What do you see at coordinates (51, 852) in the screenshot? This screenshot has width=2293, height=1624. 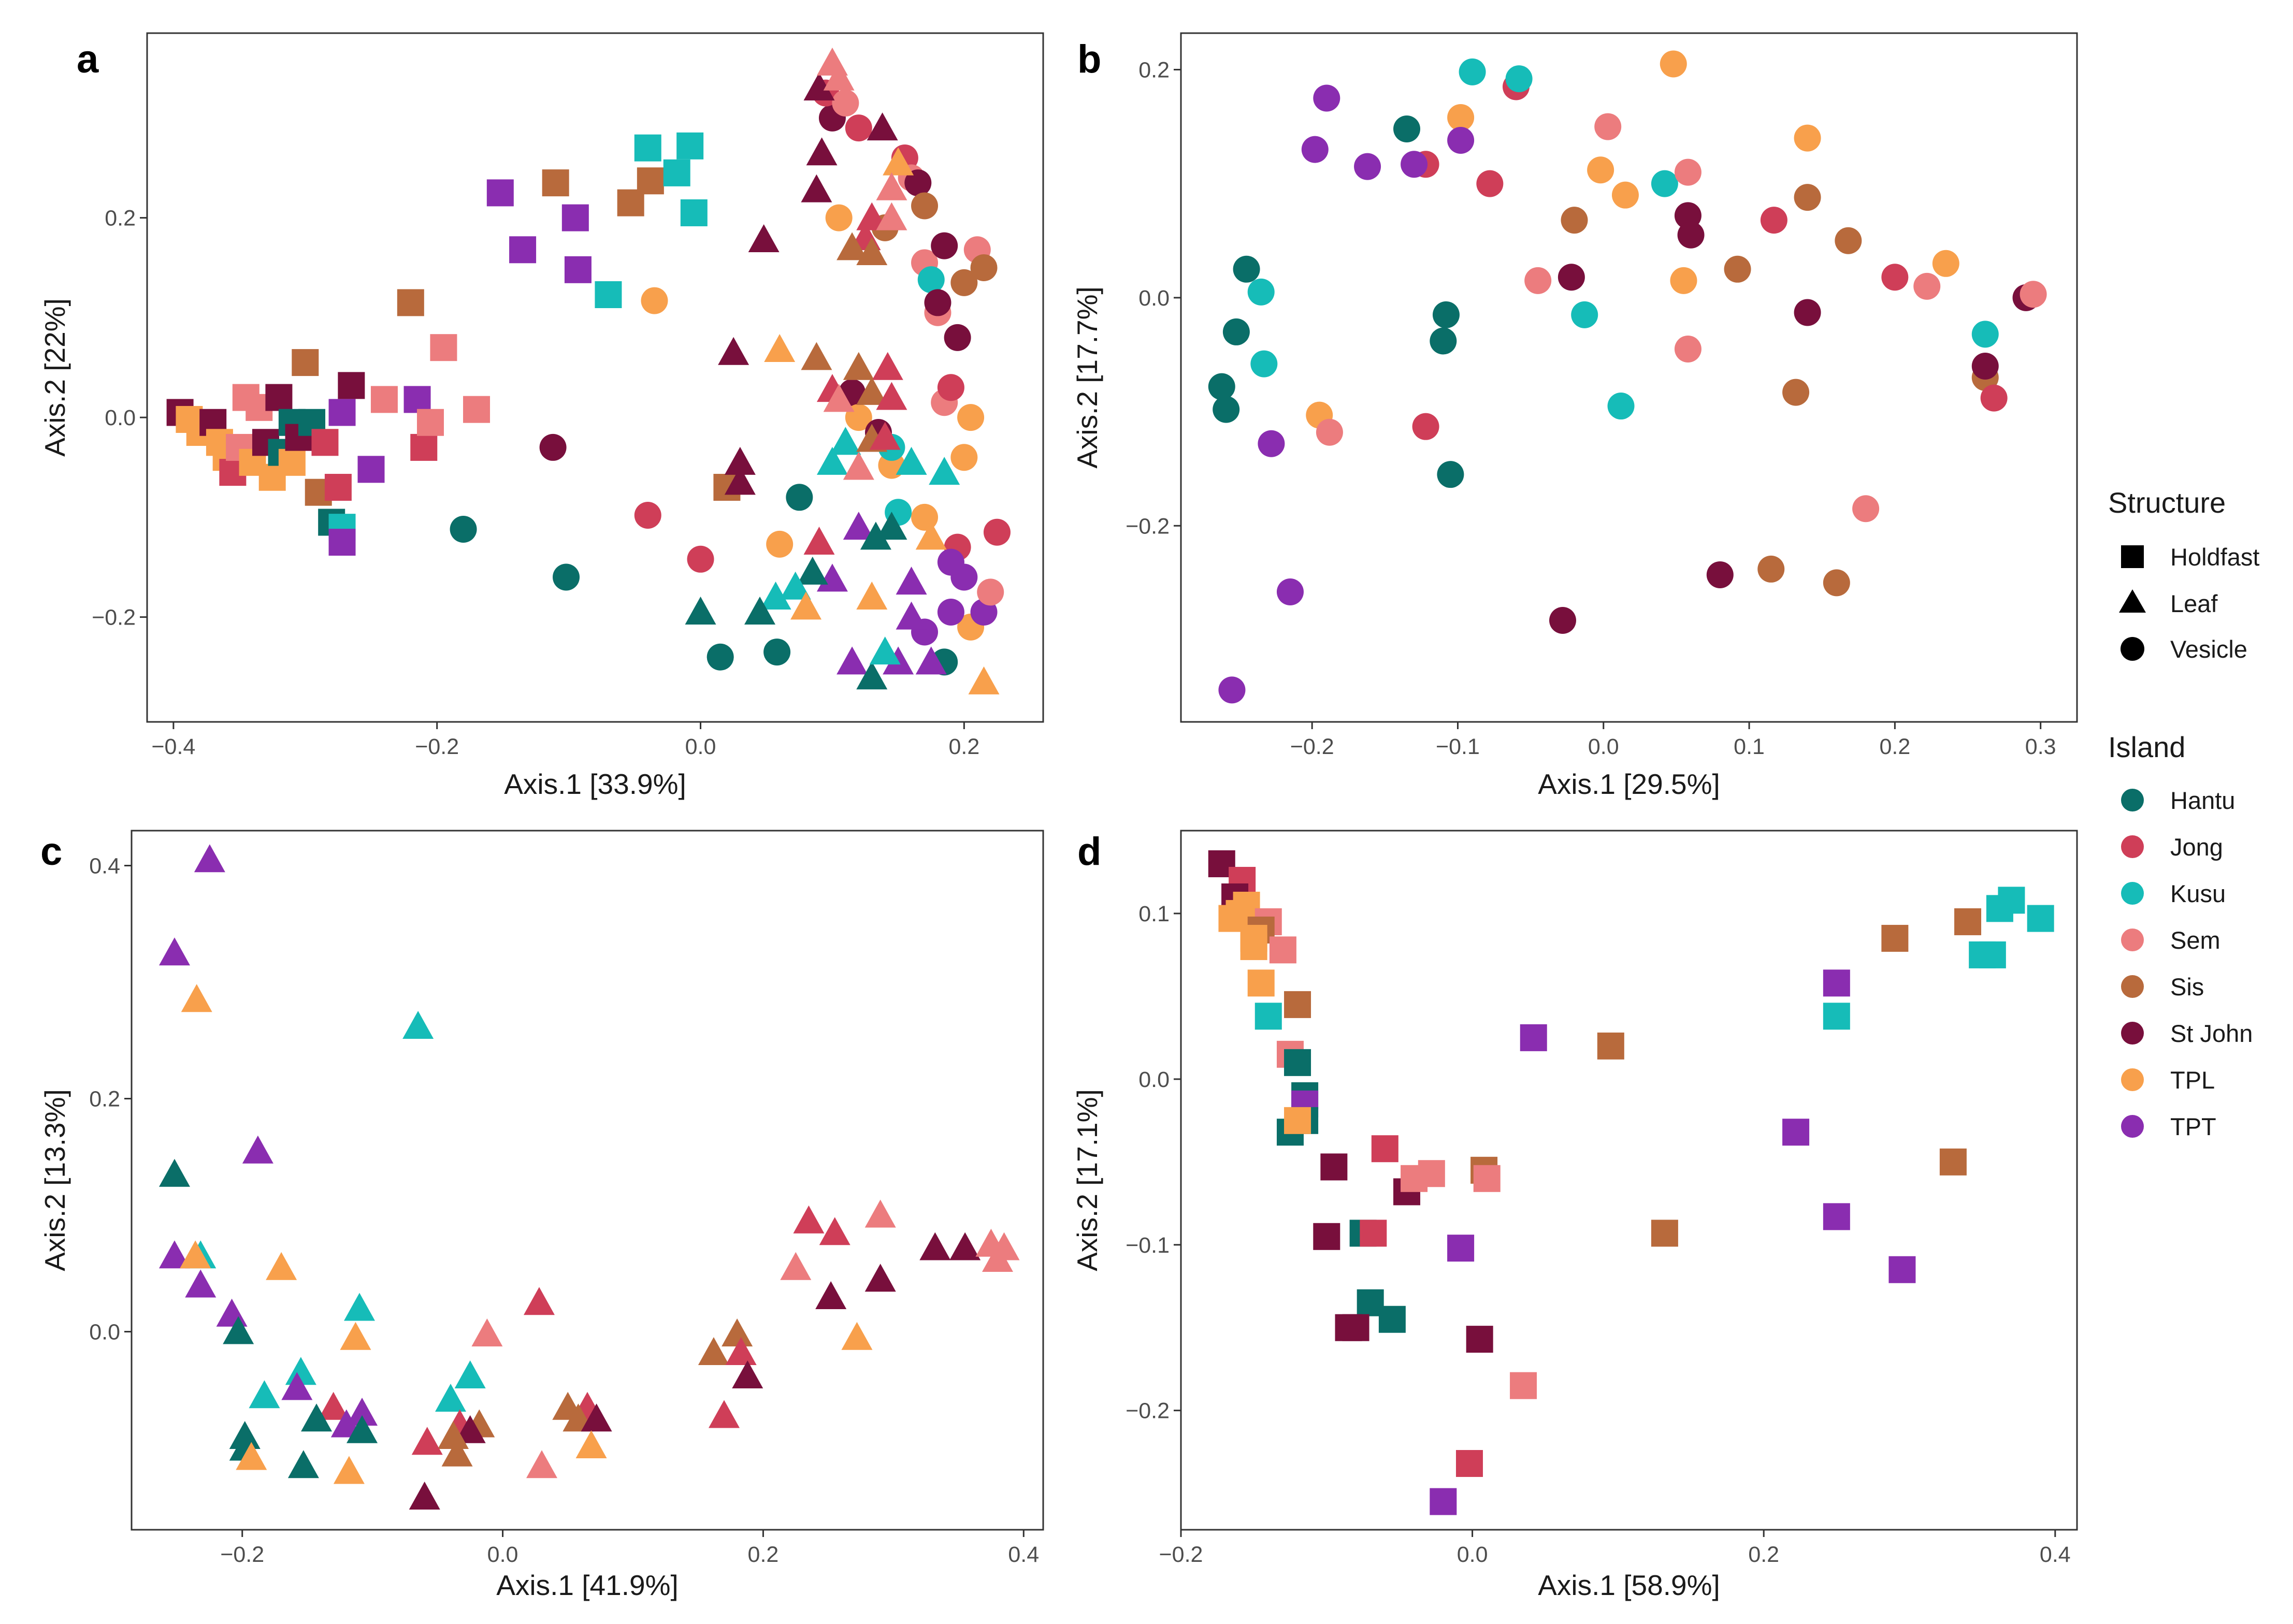 I see `panel-c-label: c` at bounding box center [51, 852].